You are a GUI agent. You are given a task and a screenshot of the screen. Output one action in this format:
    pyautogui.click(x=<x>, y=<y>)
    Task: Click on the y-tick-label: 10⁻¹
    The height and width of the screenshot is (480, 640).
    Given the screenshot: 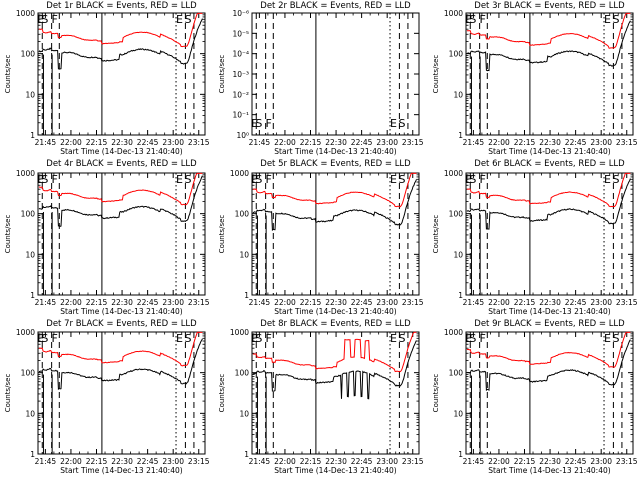 What is the action you would take?
    pyautogui.click(x=240, y=115)
    